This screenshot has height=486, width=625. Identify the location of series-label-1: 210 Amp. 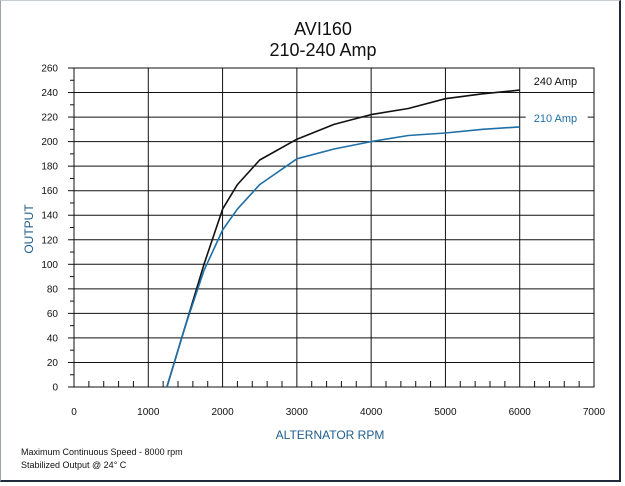
(555, 119).